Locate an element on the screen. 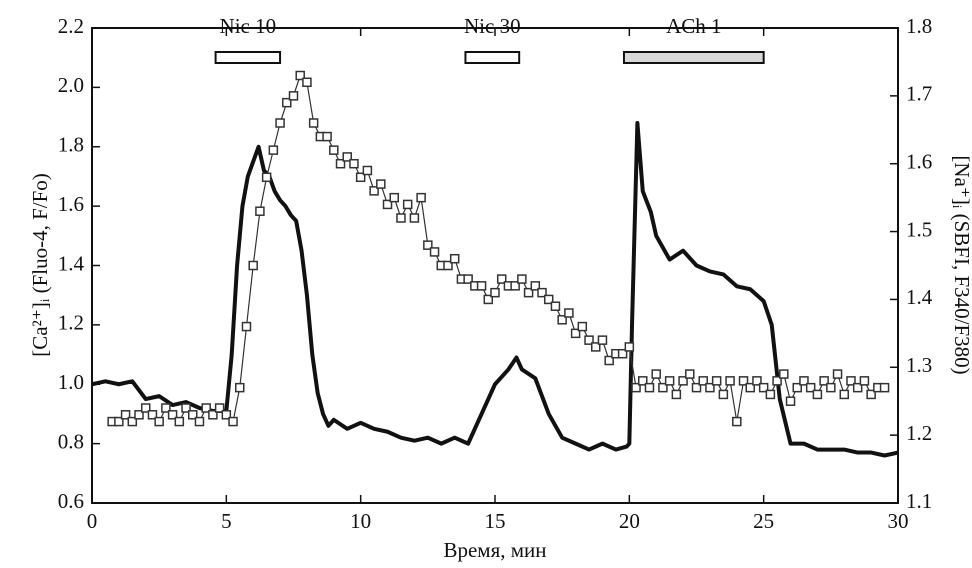 This screenshot has height=568, width=972. y2-tick-label: 1.8 is located at coordinates (919, 26).